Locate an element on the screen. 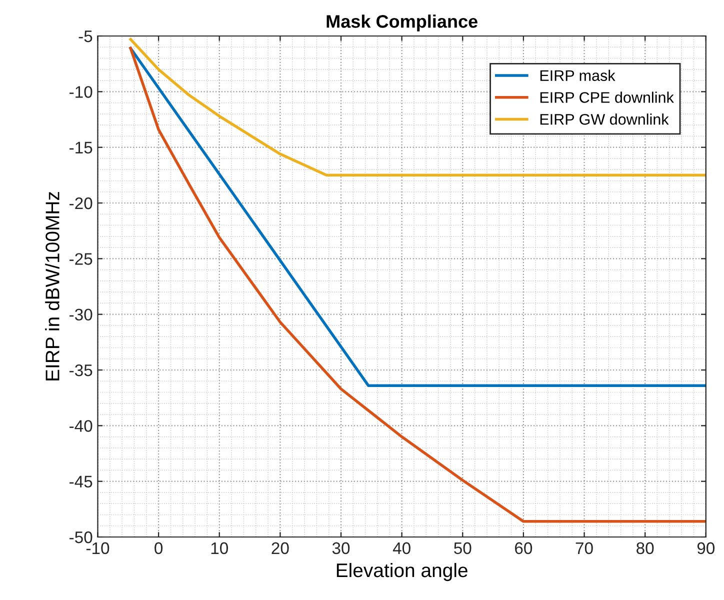  y-tick-label: -40 is located at coordinates (81, 426).